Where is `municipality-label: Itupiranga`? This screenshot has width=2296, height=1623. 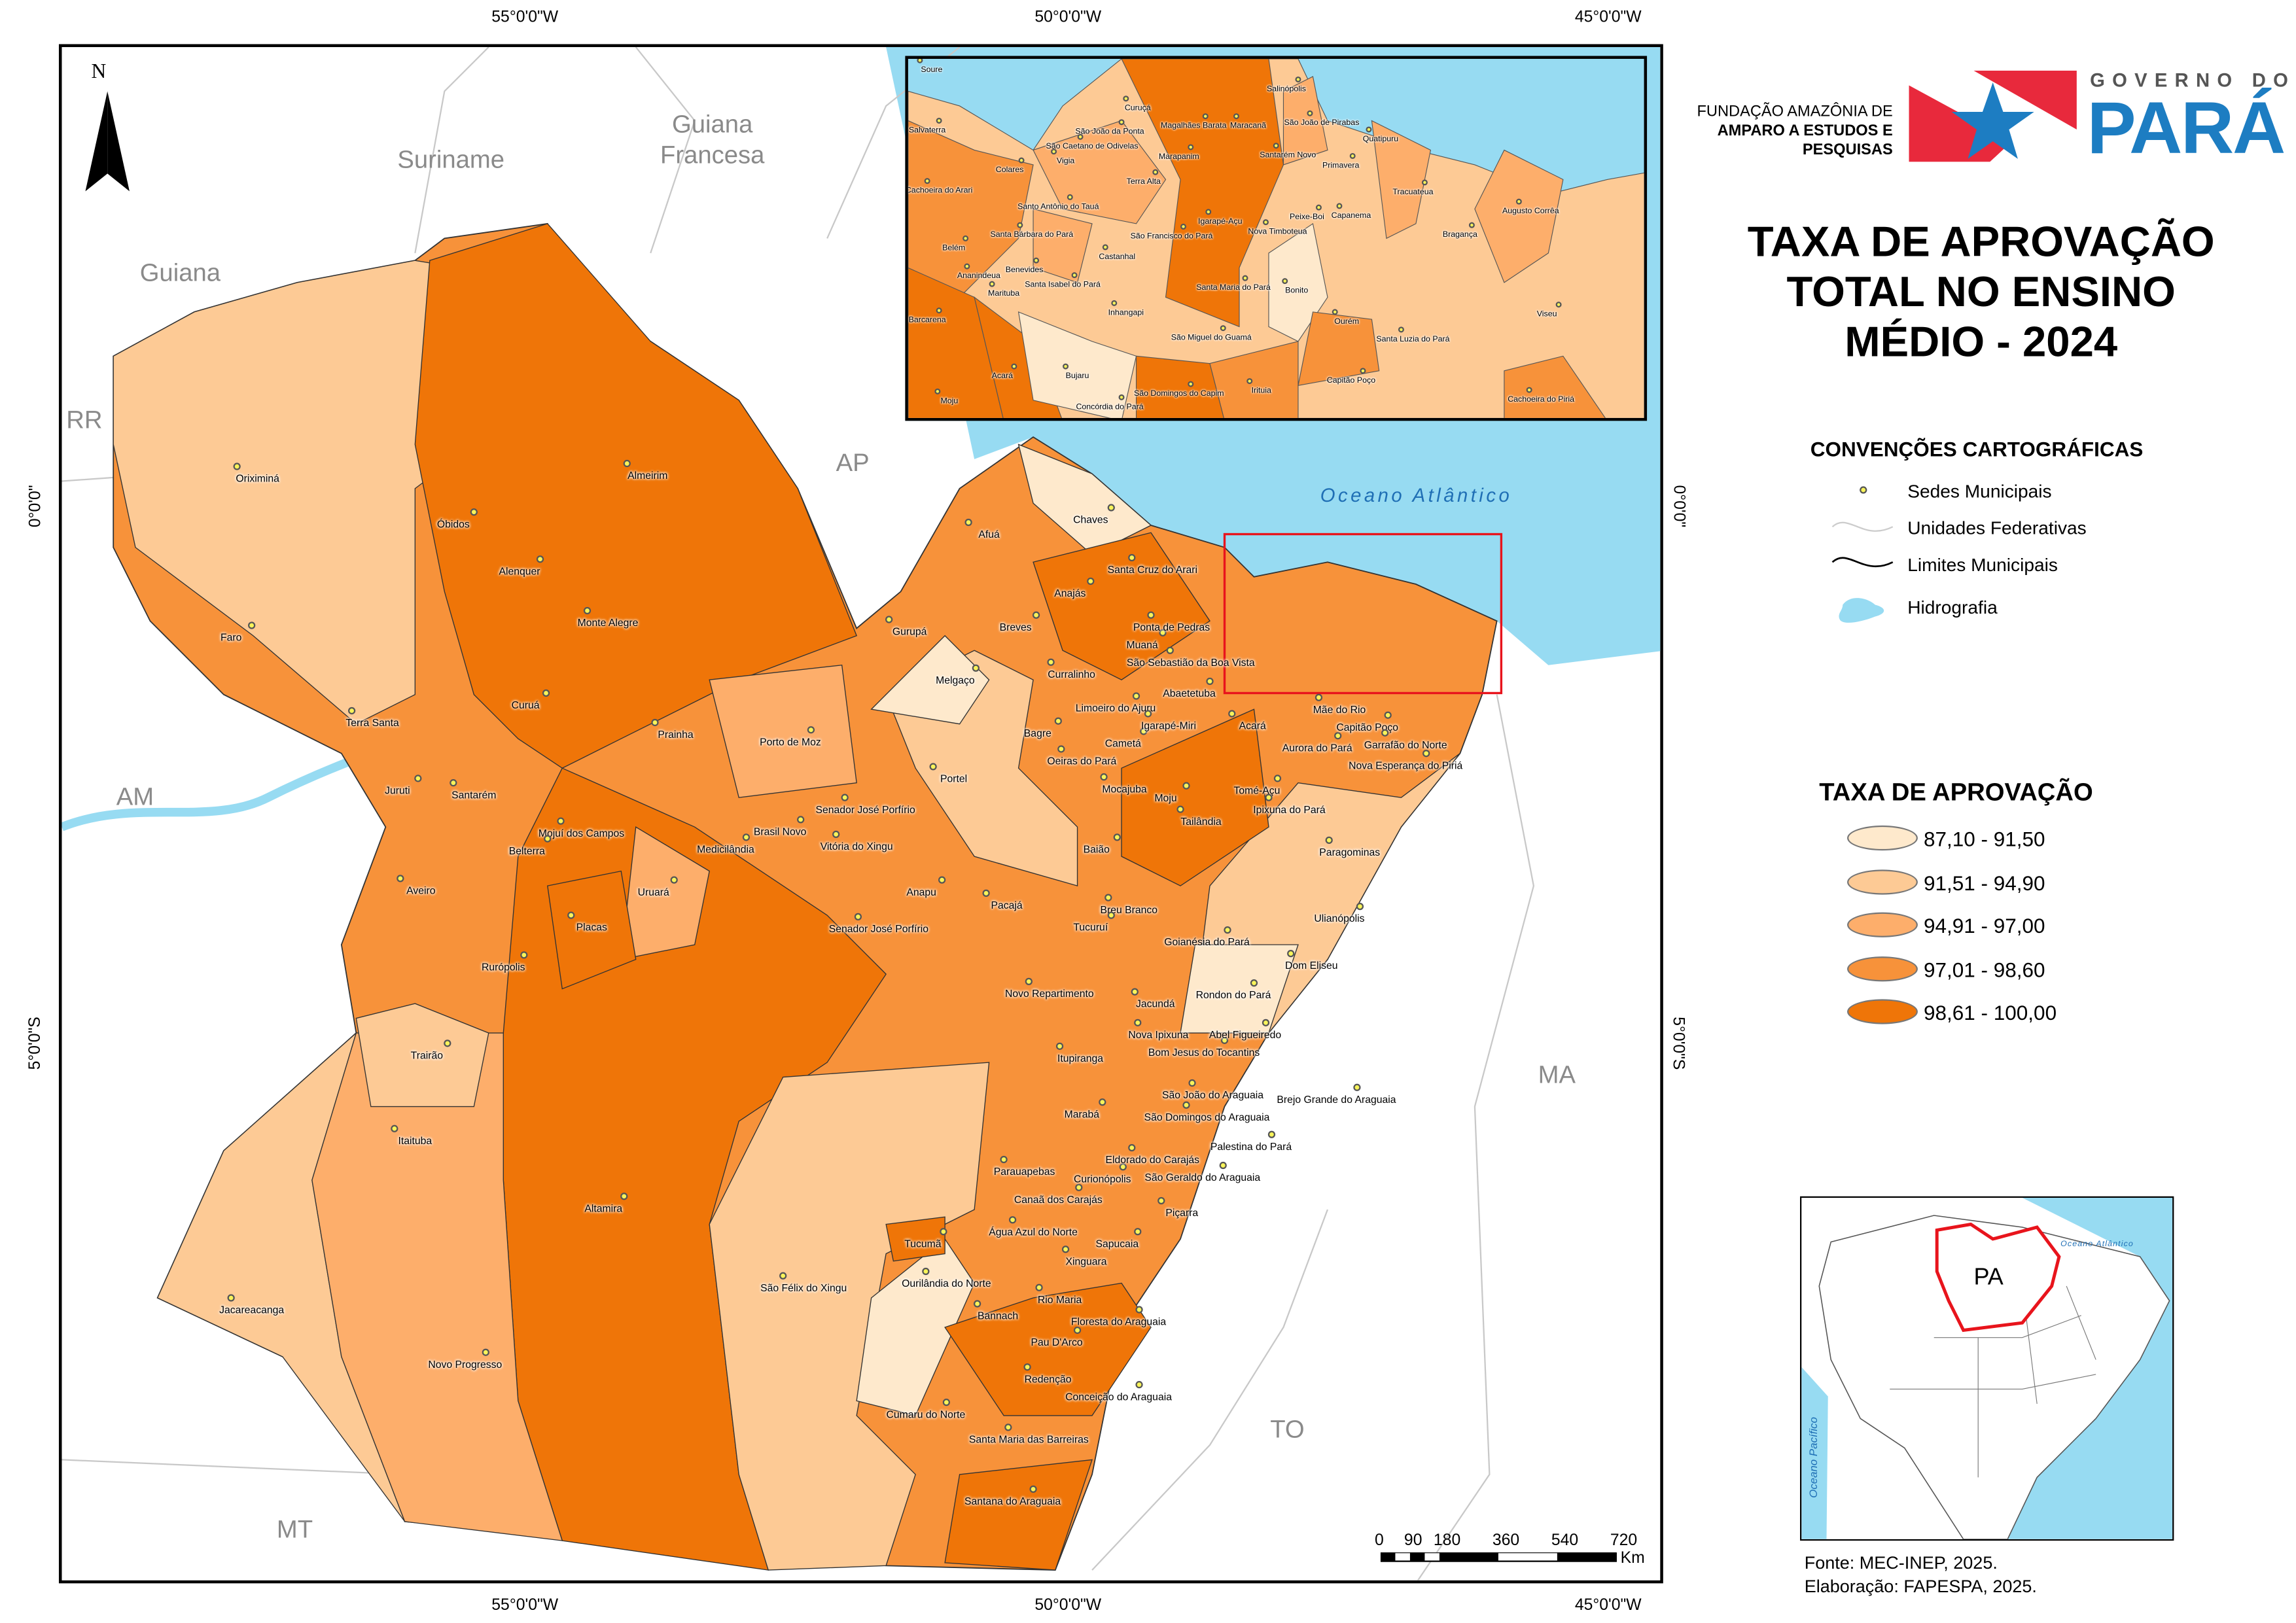 municipality-label: Itupiranga is located at coordinates (1080, 1059).